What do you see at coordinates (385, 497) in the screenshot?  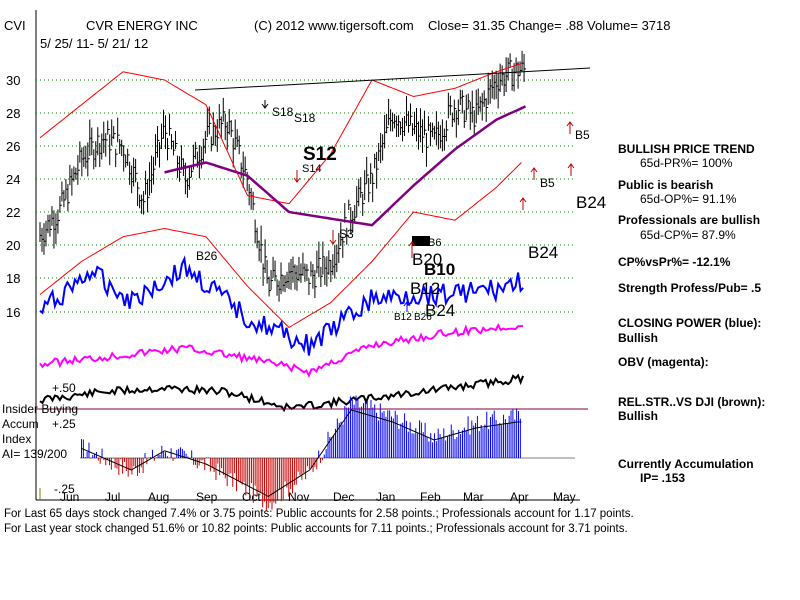 I see `x-tick-label: Jan` at bounding box center [385, 497].